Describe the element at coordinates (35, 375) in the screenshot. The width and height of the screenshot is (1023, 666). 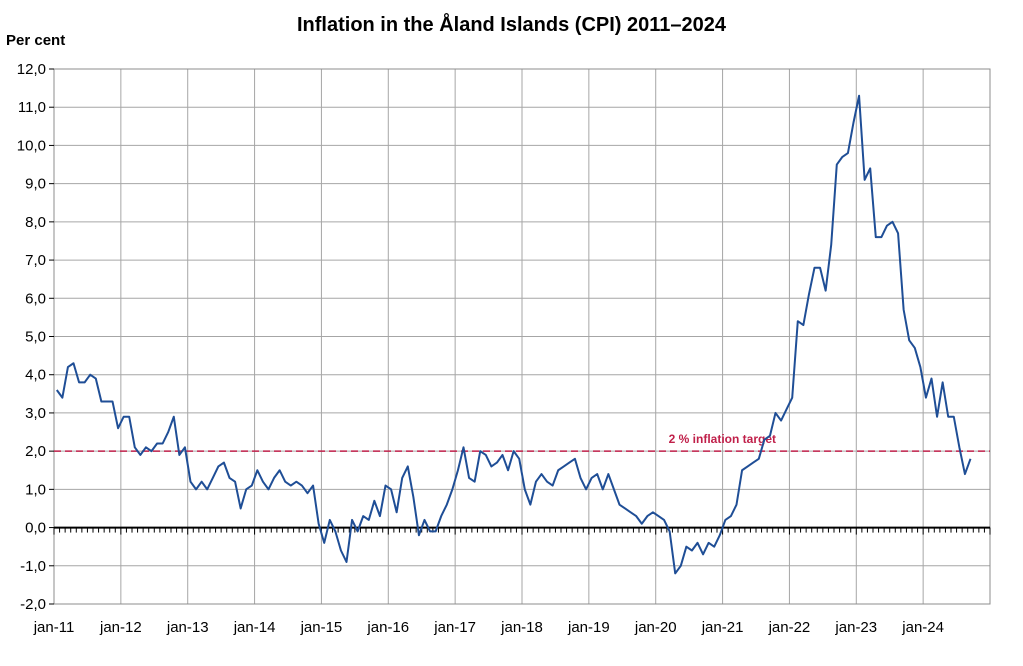
I see `y-tick-label: 4,0` at that location.